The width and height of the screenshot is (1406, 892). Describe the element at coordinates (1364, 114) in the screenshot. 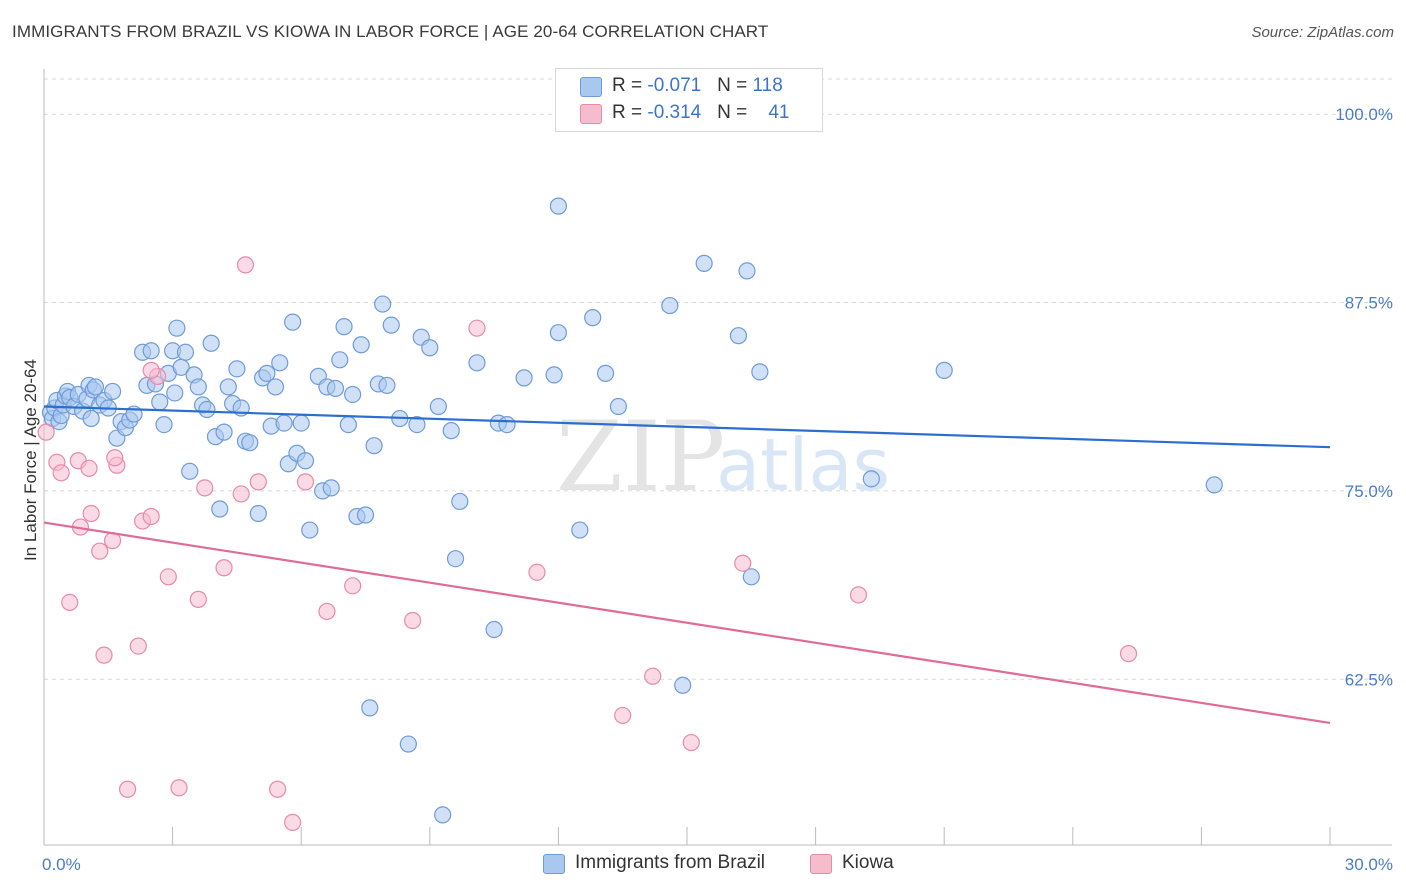

I see `y-tick-label-3: 100.0%` at that location.